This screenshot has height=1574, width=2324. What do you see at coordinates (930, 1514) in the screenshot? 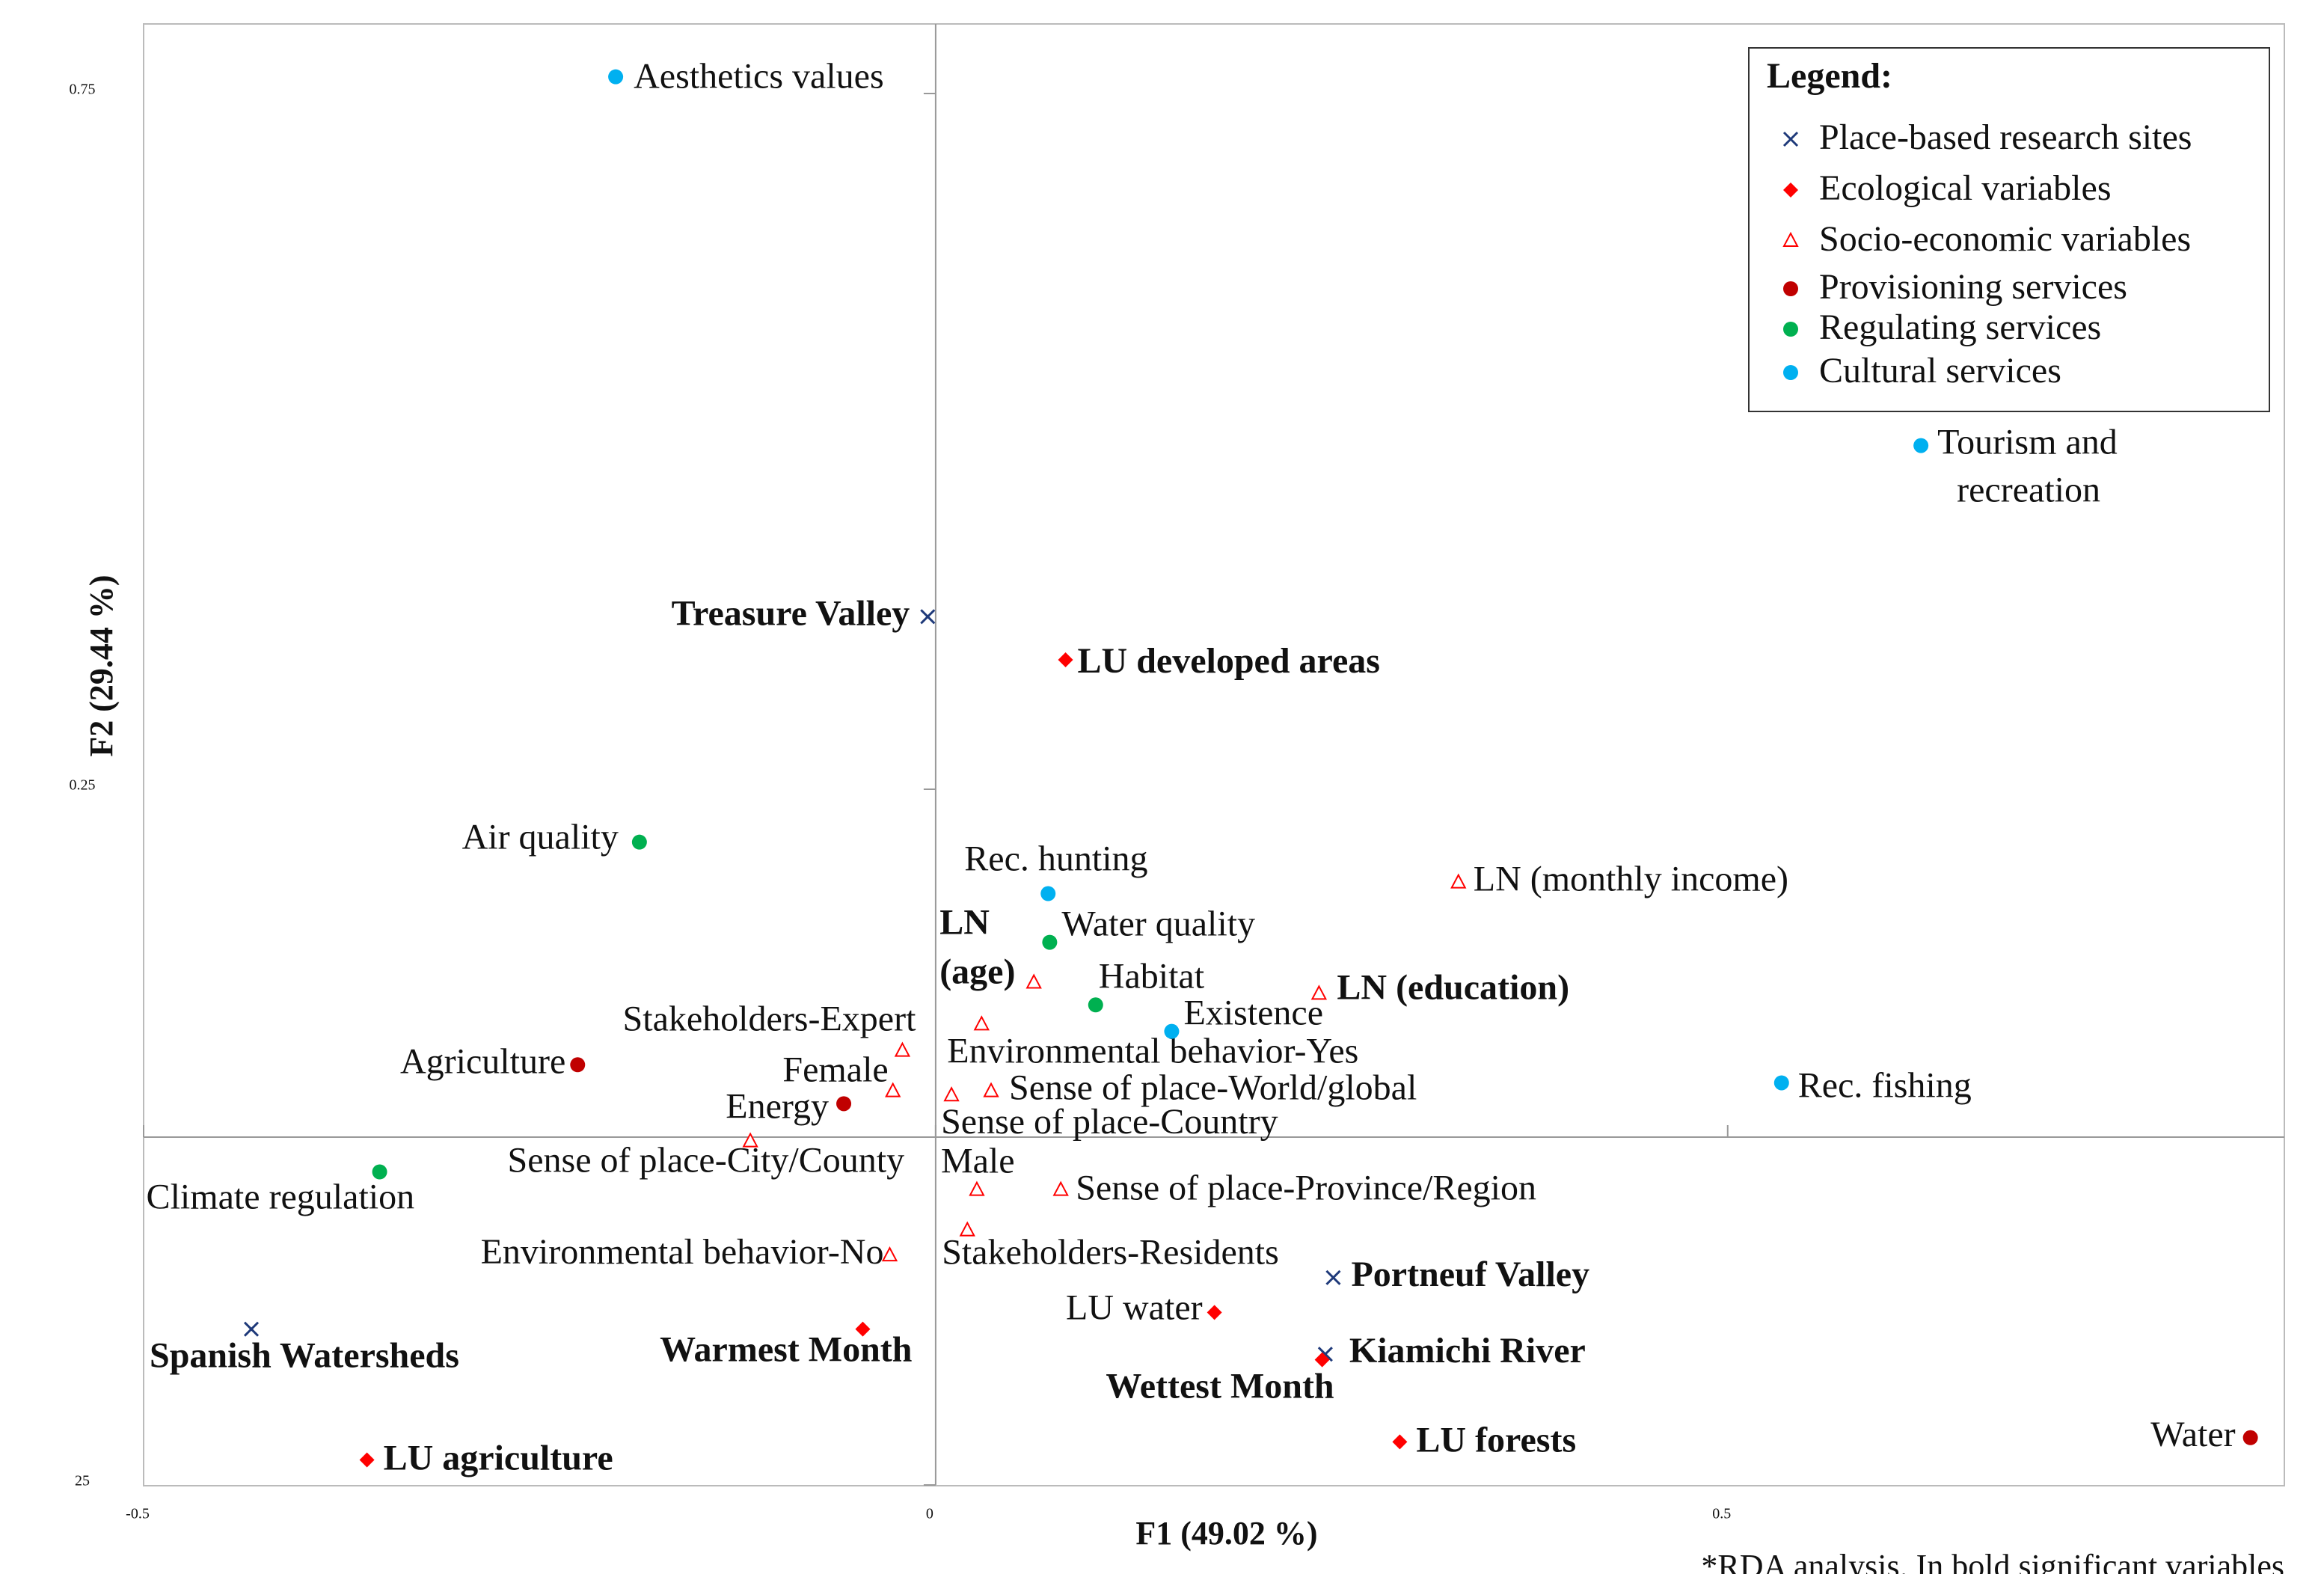
I see `x-tick-label: 0` at bounding box center [930, 1514].